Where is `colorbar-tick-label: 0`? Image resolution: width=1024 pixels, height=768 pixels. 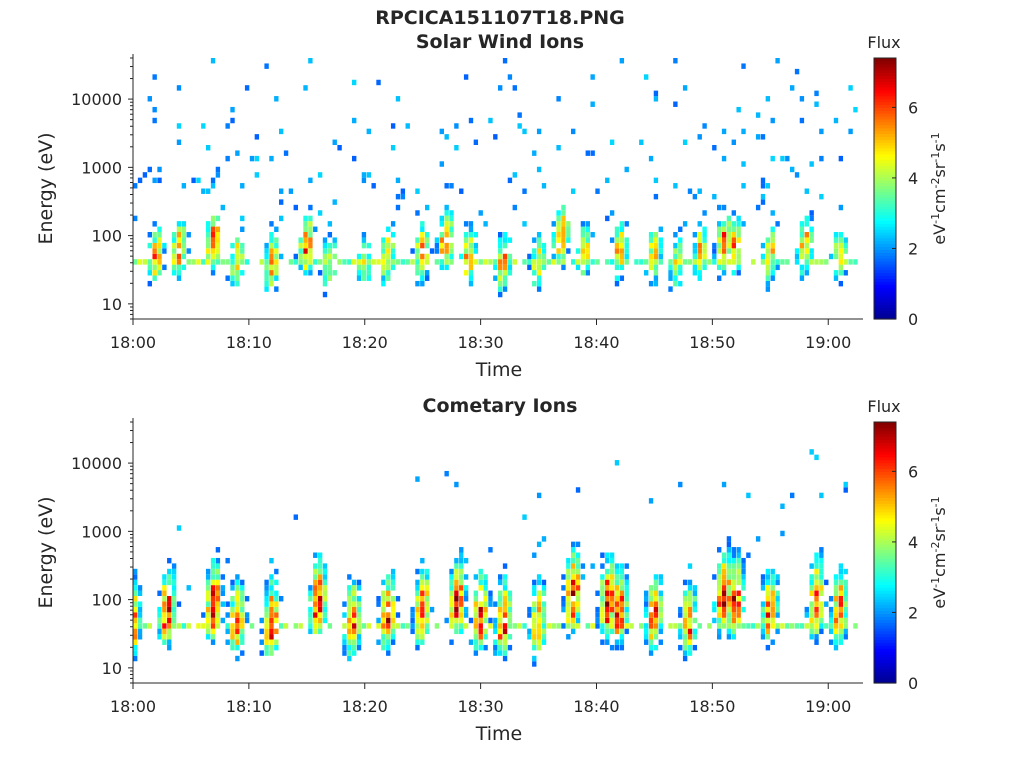 colorbar-tick-label: 0 is located at coordinates (913, 683).